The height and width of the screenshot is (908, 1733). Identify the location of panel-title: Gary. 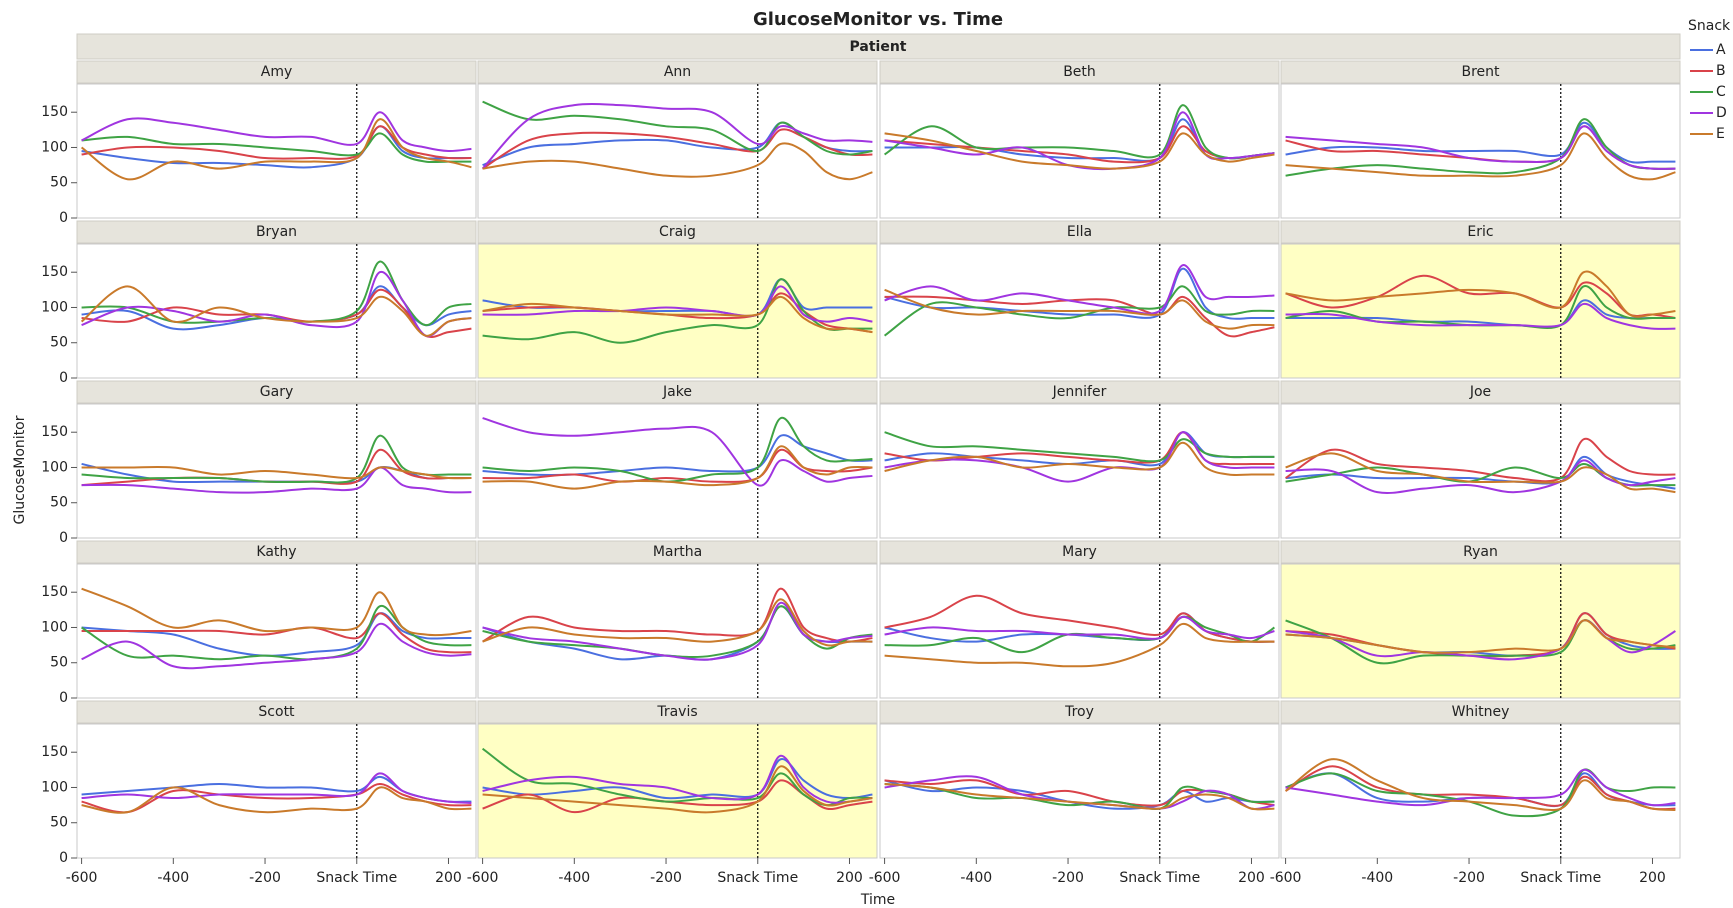
(276, 392).